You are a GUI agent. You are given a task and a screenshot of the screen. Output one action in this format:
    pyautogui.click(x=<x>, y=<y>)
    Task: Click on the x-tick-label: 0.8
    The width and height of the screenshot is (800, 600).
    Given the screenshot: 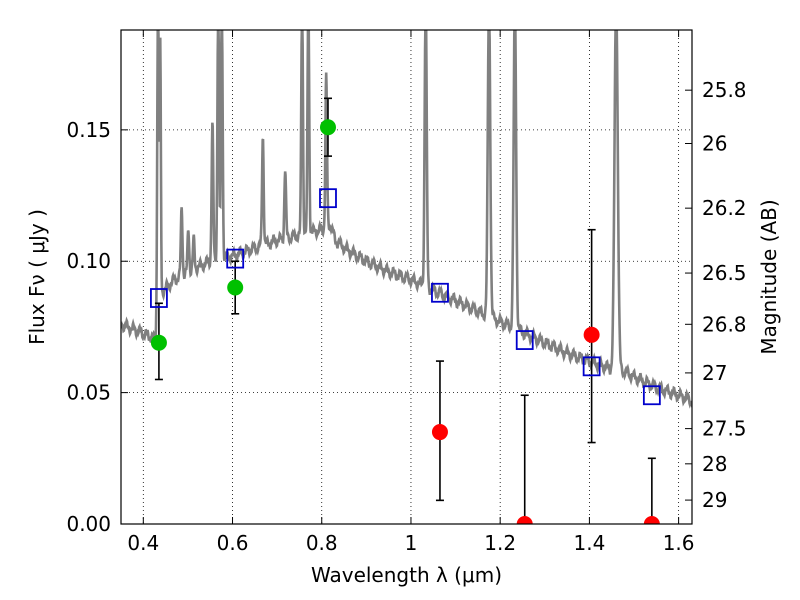 What is the action you would take?
    pyautogui.click(x=322, y=543)
    